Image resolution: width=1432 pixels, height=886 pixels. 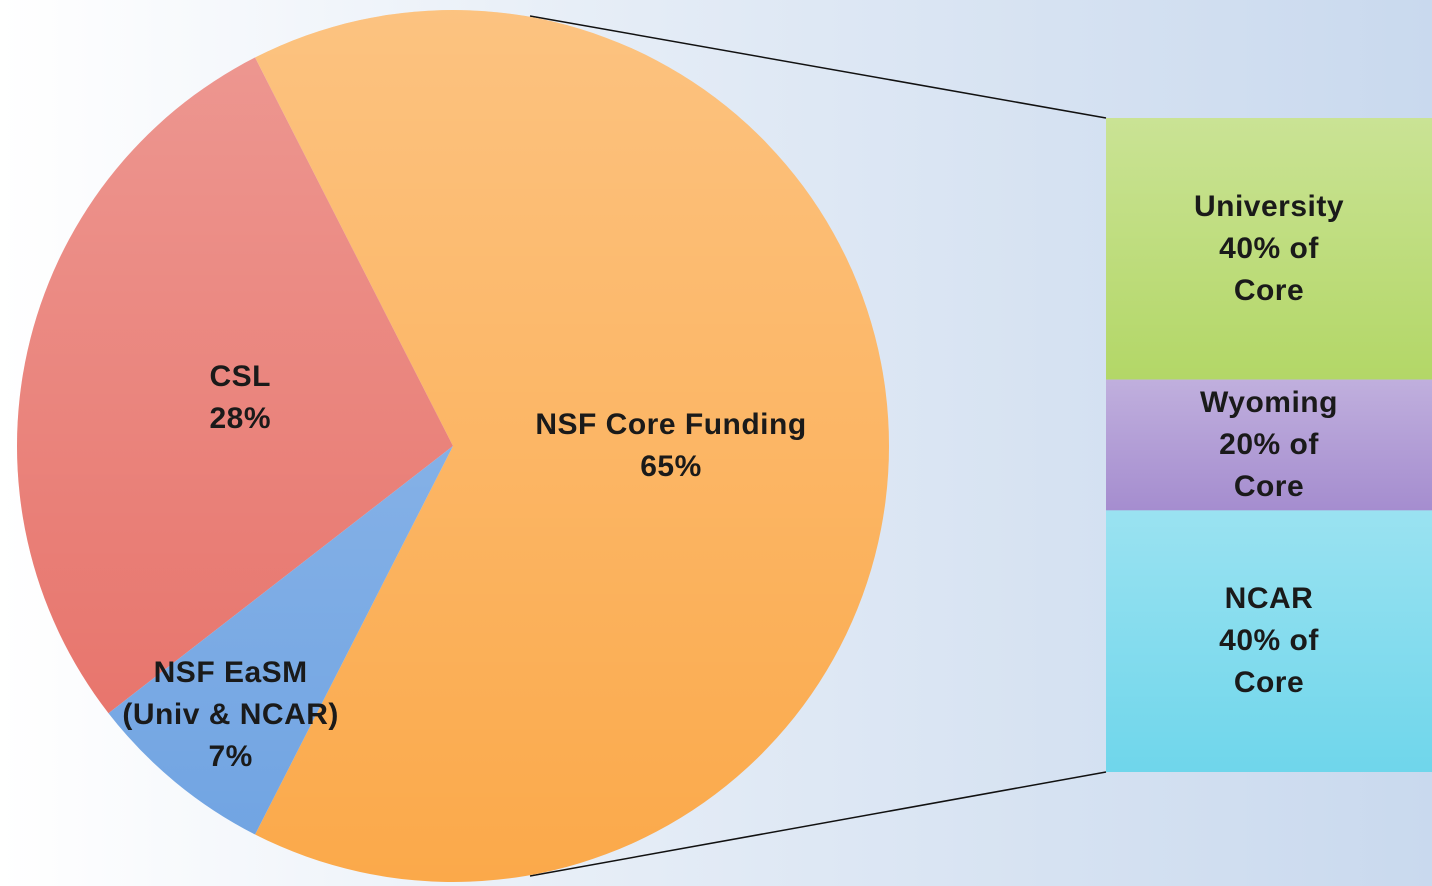 I want to click on label-text: NCAR, so click(x=1269, y=599).